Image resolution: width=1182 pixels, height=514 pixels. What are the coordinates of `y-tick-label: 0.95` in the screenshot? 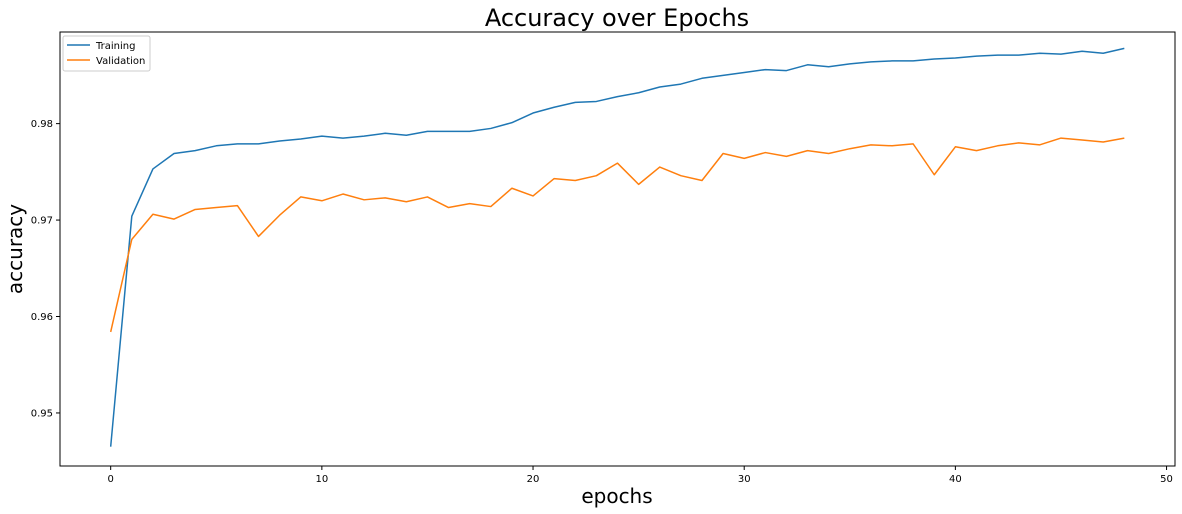 It's located at (42, 413).